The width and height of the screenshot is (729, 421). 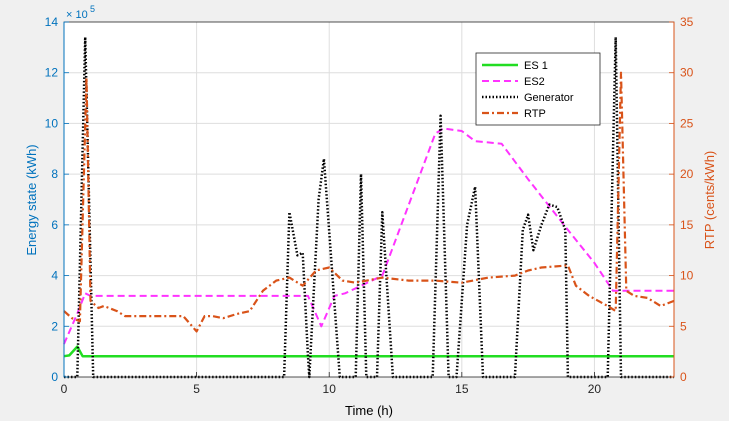 I want to click on y-right-tick-label: 20, so click(x=687, y=174).